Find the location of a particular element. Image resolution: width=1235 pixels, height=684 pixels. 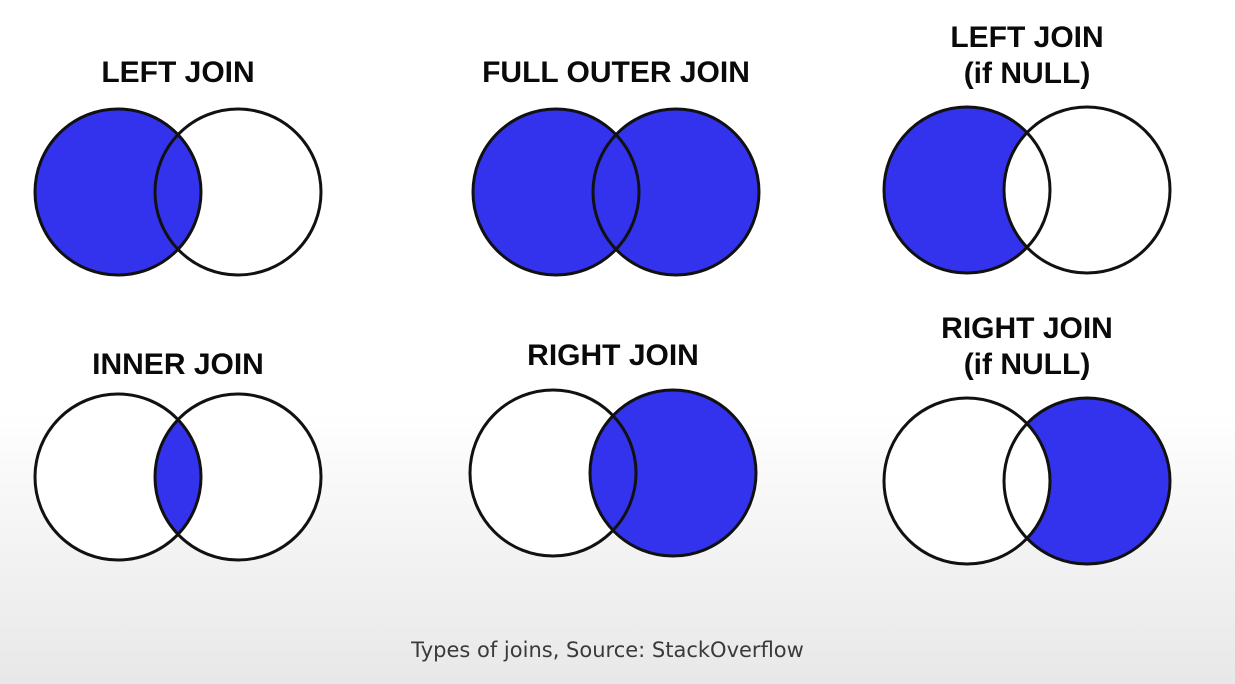

venn-right-join: RIGHT JOIN is located at coordinates (613, 483).